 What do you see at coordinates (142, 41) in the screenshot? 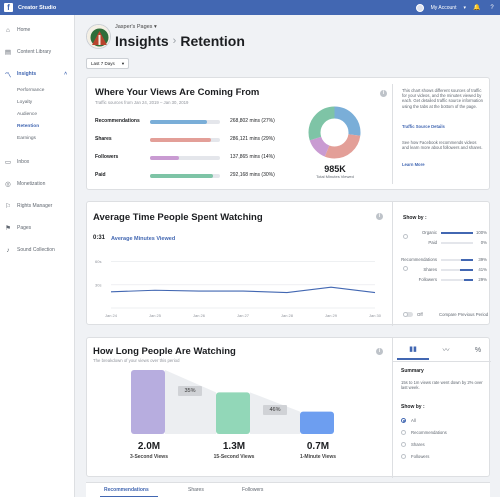
I see `breadcrumb-insights: Insights` at bounding box center [142, 41].